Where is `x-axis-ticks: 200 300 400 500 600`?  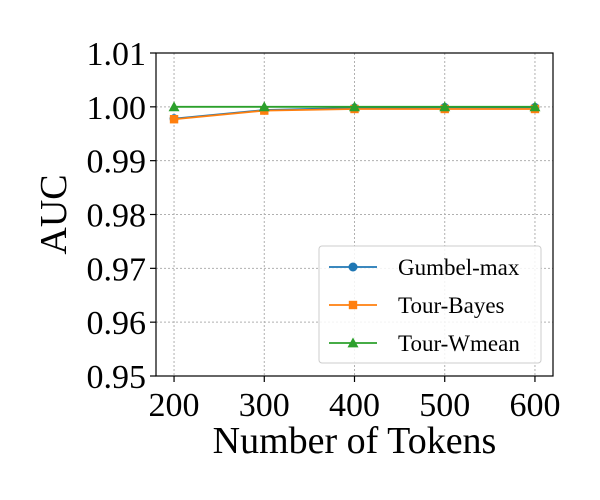 x-axis-ticks: 200 300 400 500 600 is located at coordinates (354, 400).